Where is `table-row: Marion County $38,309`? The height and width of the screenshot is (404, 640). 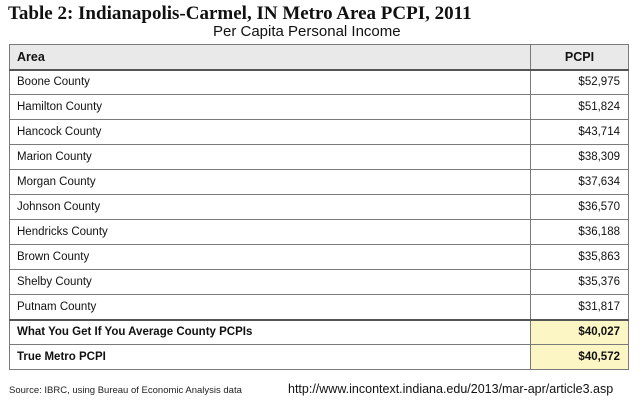
table-row: Marion County $38,309 is located at coordinates (319, 157).